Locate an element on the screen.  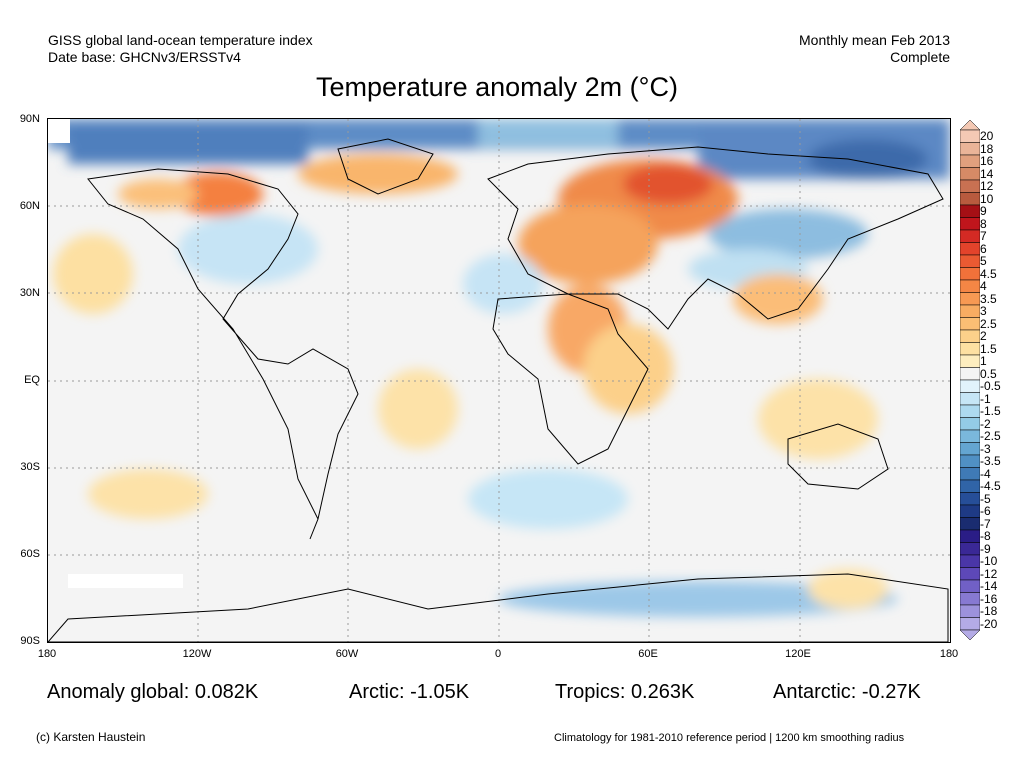
colorbar-label: -16 is located at coordinates (989, 598).